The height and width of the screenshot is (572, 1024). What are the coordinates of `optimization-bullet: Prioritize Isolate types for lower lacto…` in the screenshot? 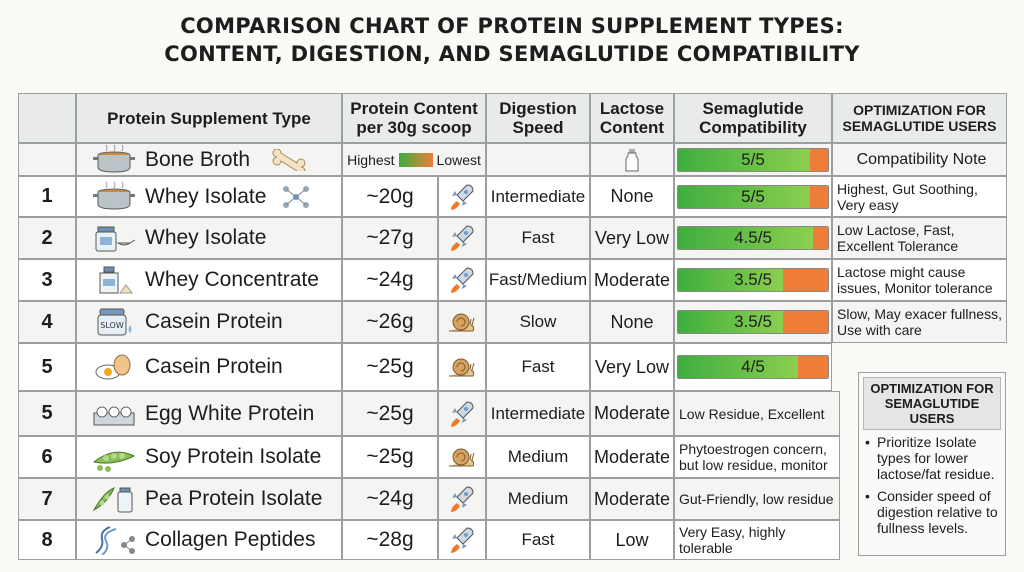 It's located at (935, 458).